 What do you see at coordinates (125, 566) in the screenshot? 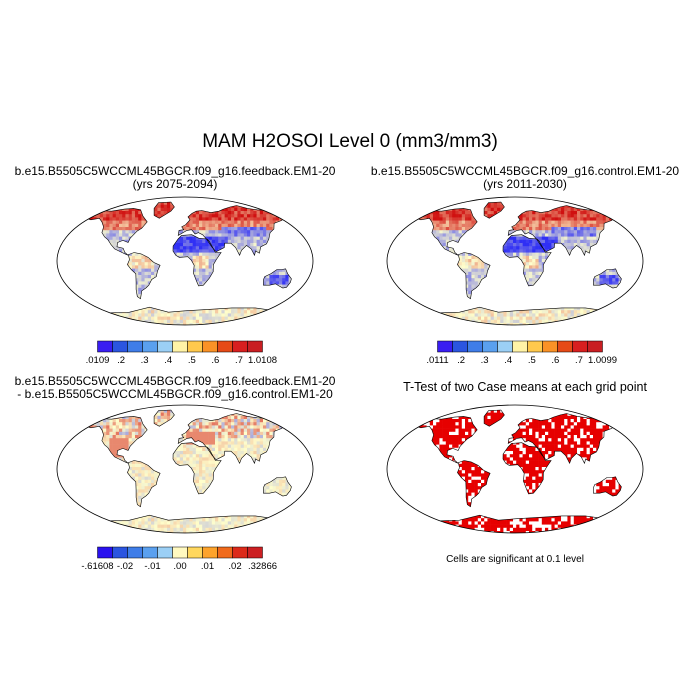
I see `colorbar-tick-label: -.02` at bounding box center [125, 566].